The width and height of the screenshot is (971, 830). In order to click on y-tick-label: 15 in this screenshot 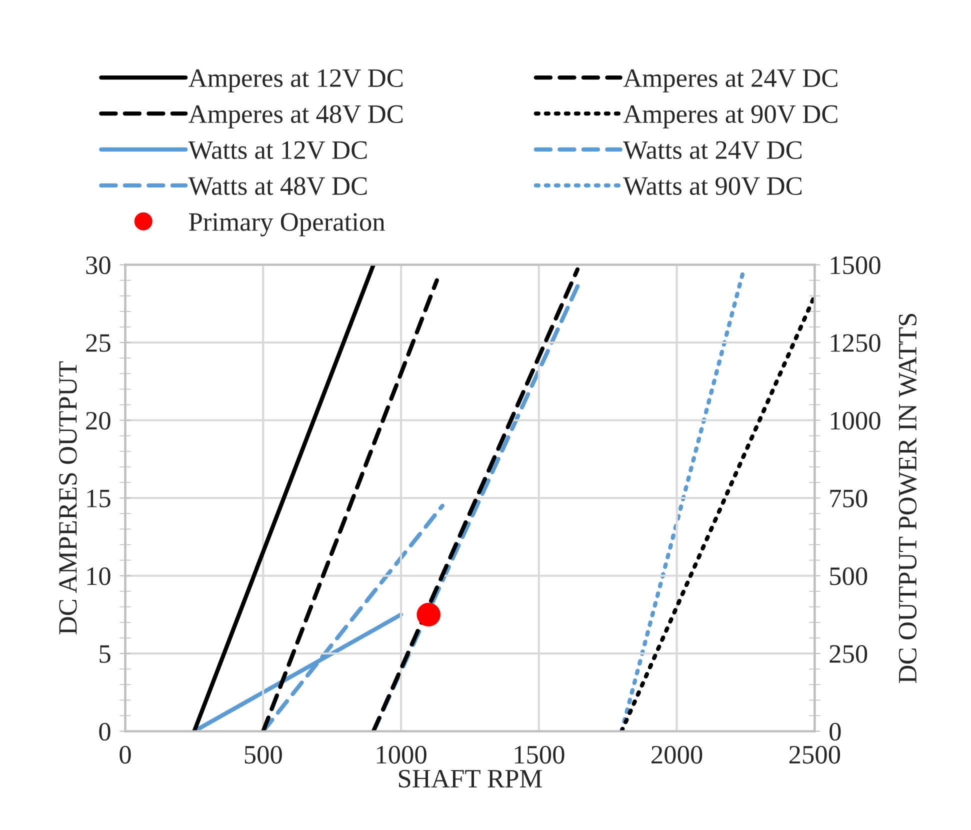, I will do `click(98, 499)`.